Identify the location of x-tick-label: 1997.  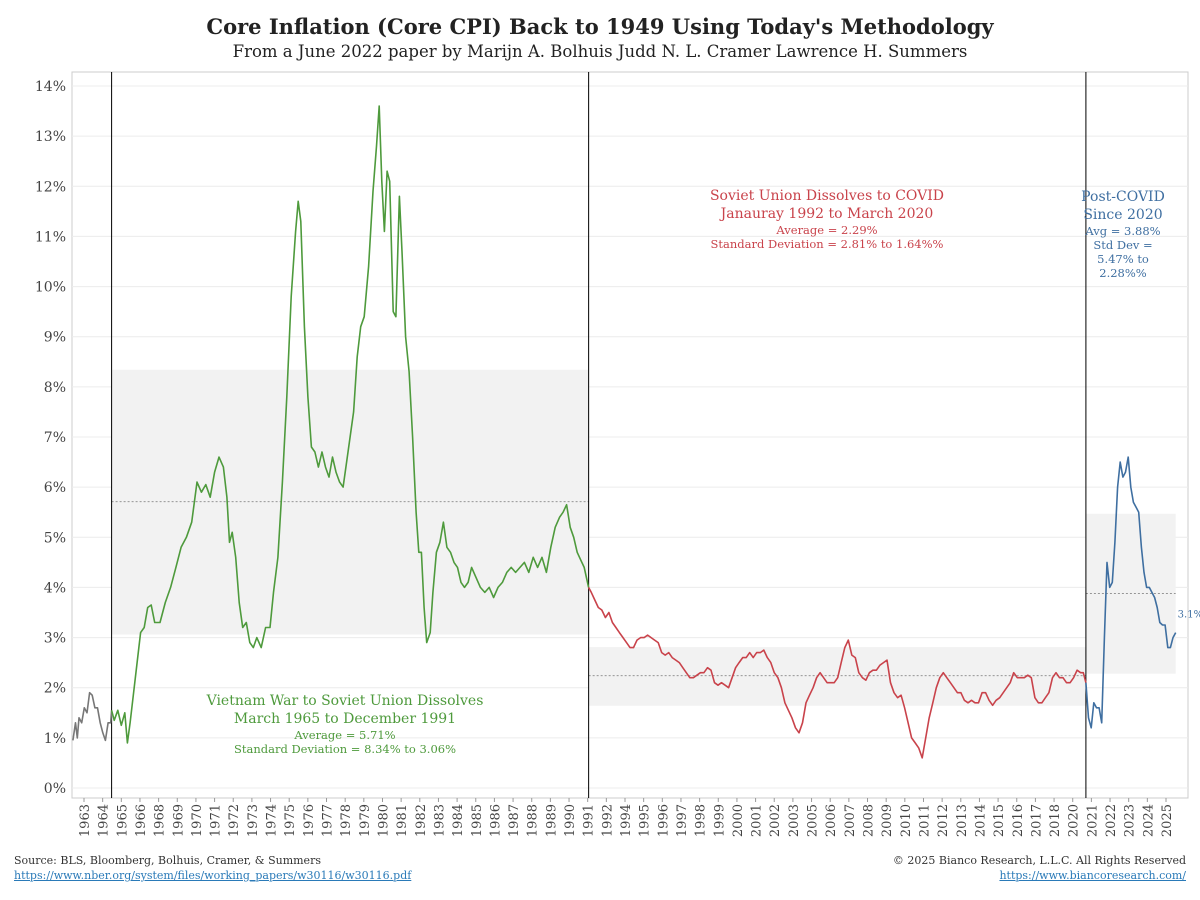
(682, 820).